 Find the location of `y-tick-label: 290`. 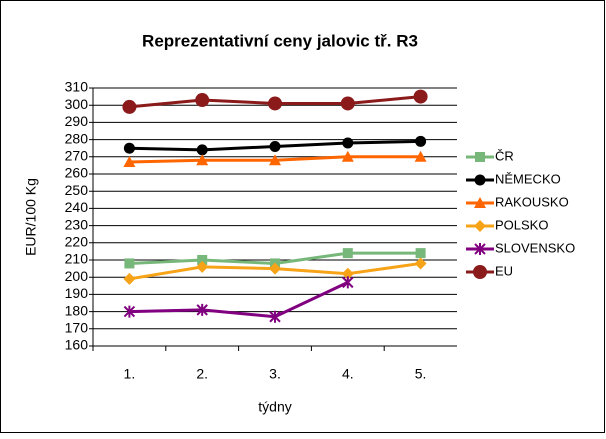

y-tick-label: 290 is located at coordinates (77, 121).